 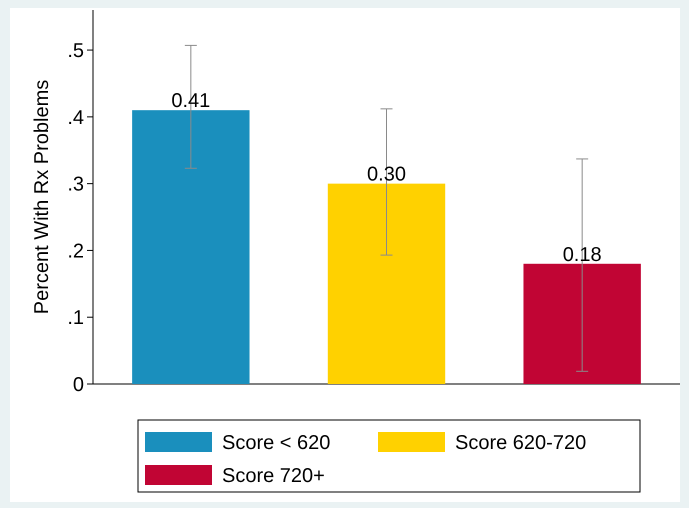 I want to click on data-label: 0.30, so click(x=386, y=175).